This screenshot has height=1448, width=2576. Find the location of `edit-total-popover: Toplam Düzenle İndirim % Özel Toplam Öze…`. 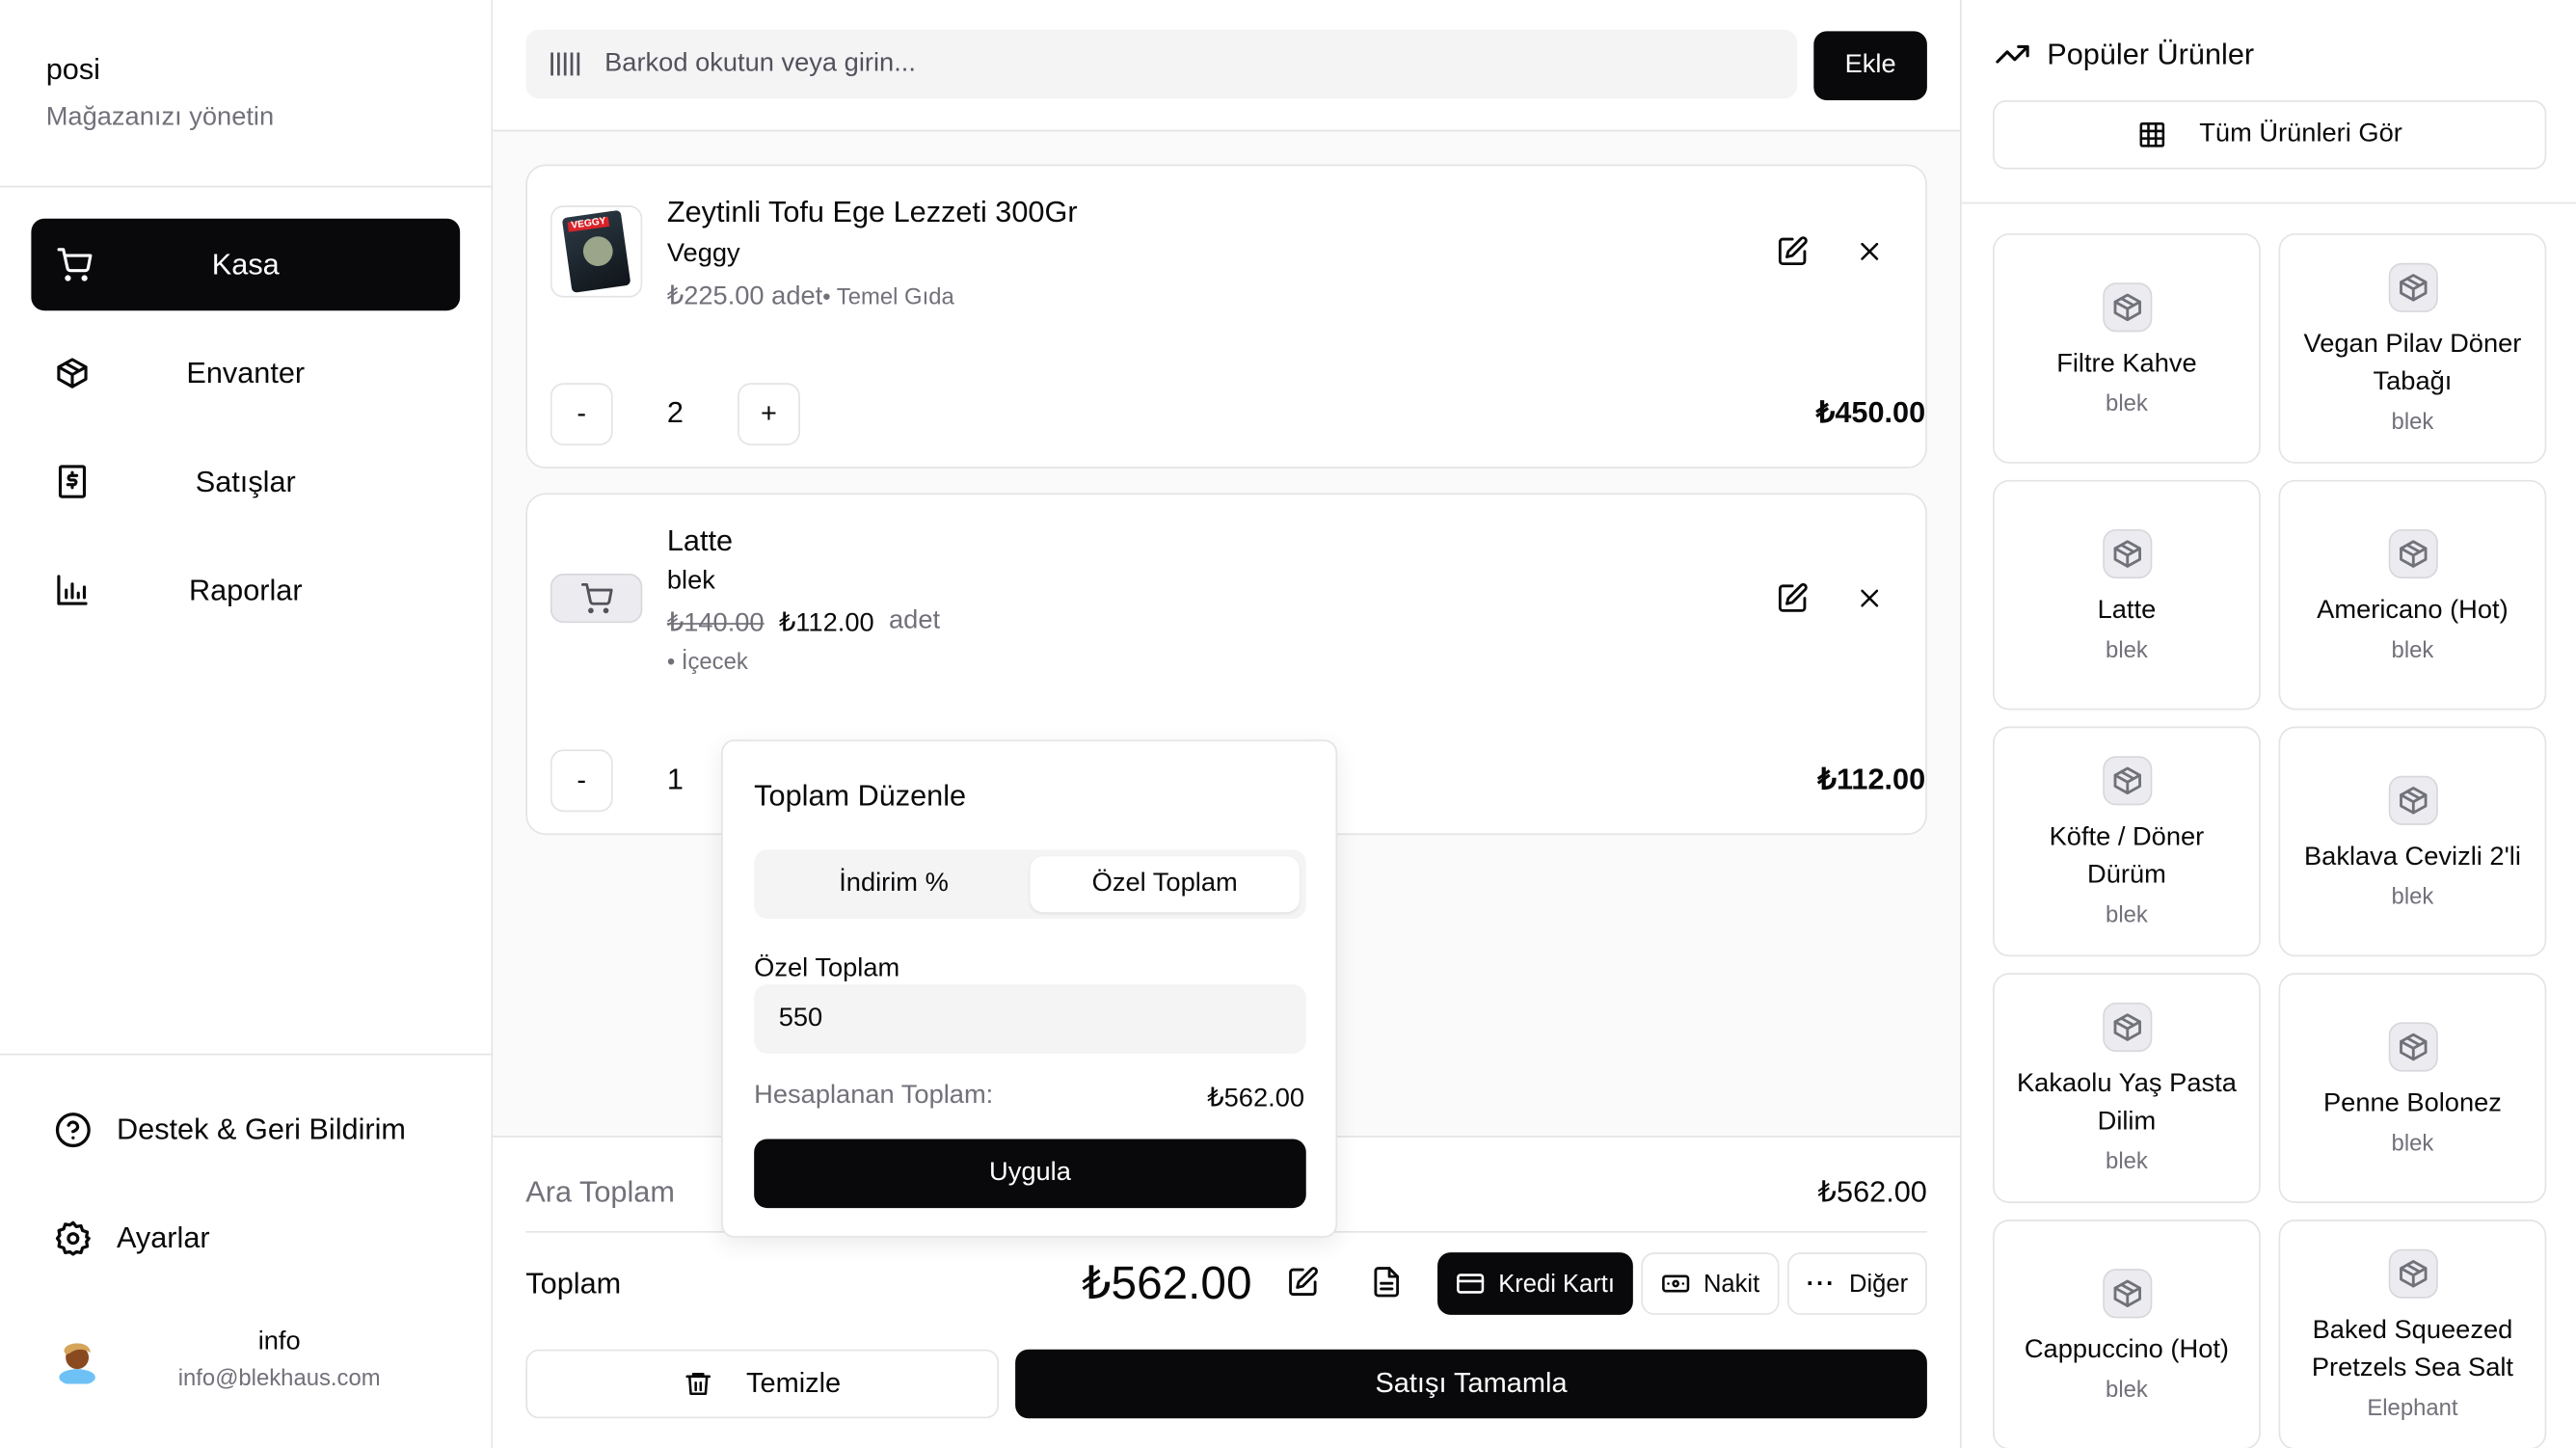

edit-total-popover: Toplam Düzenle İndirim % Özel Toplam Öze… is located at coordinates (1030, 988).